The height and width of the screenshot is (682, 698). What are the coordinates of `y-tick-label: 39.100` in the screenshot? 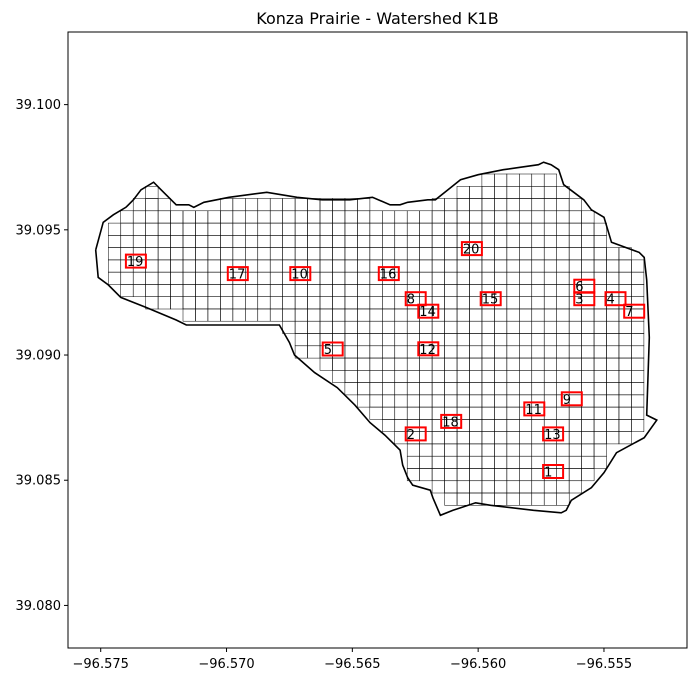 It's located at (39, 105).